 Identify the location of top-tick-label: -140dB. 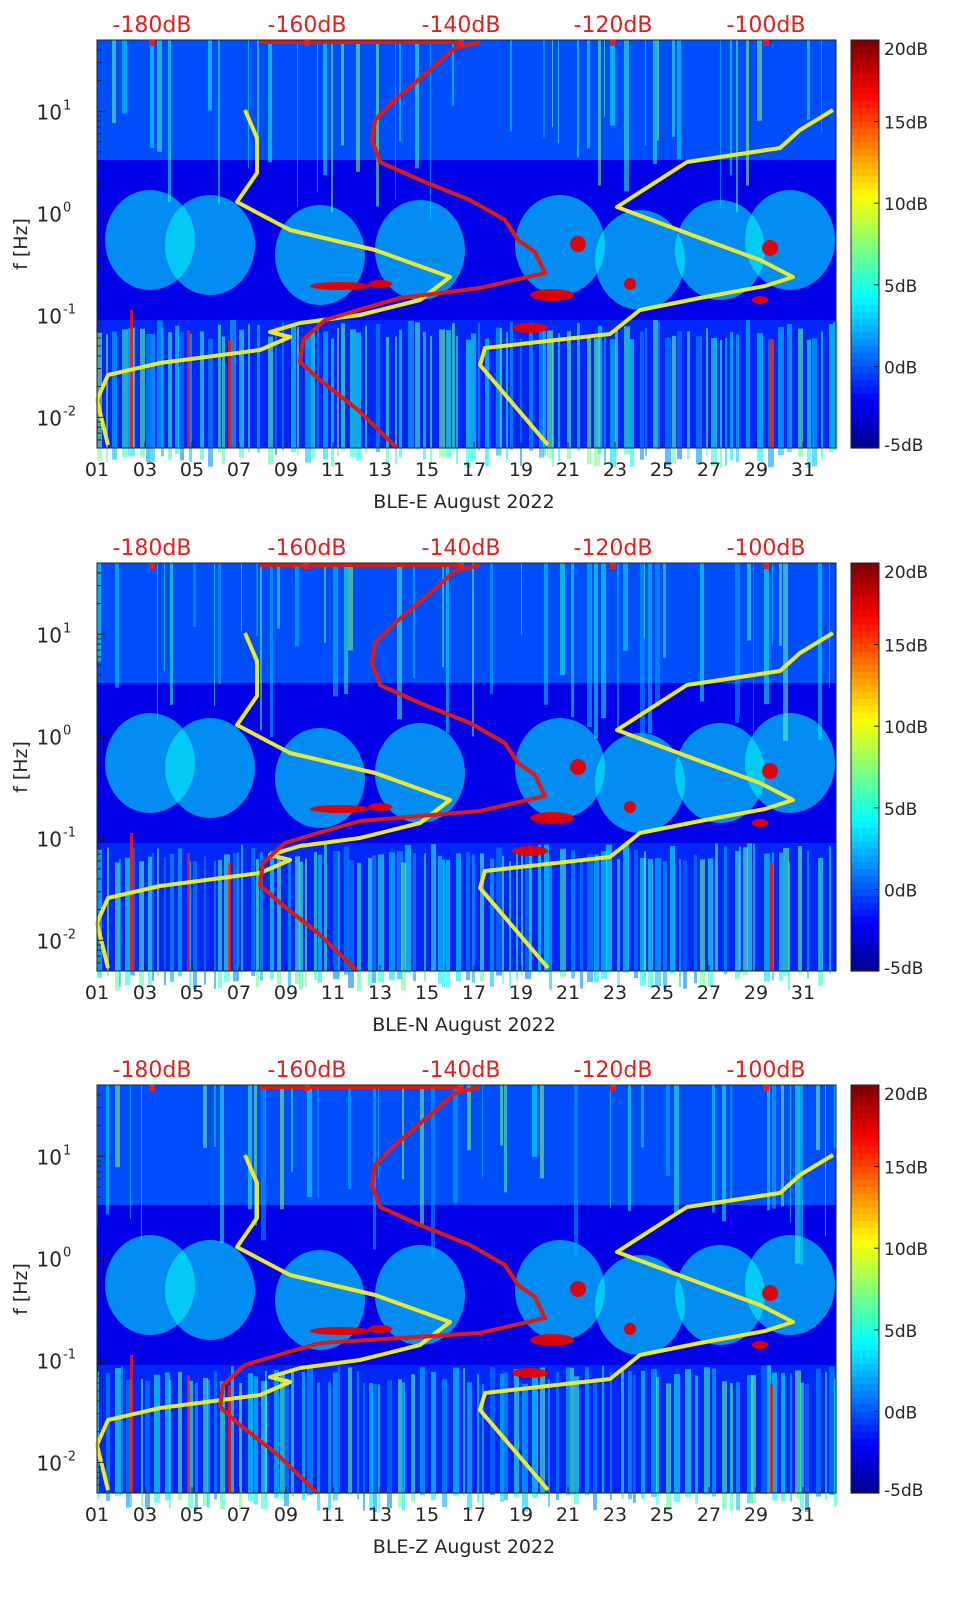
(461, 548).